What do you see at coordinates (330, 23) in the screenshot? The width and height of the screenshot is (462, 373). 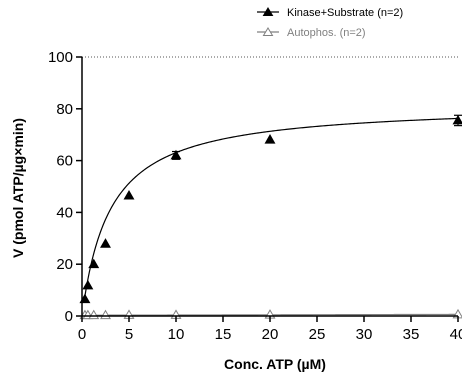 I see `legend: Kinase+Substrate (n=2) Autophos. (n=2)` at bounding box center [330, 23].